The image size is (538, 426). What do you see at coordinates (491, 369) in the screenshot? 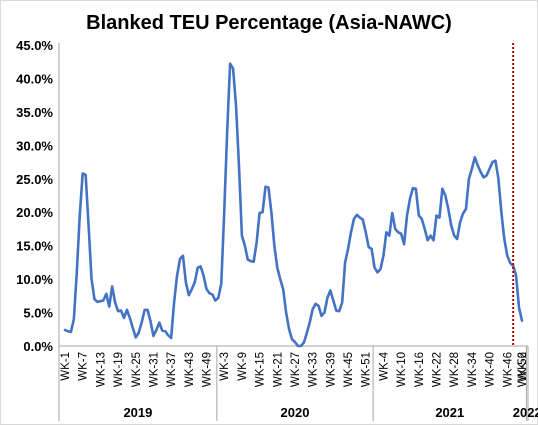
I see `x-tick-label: WK-40` at bounding box center [491, 369].